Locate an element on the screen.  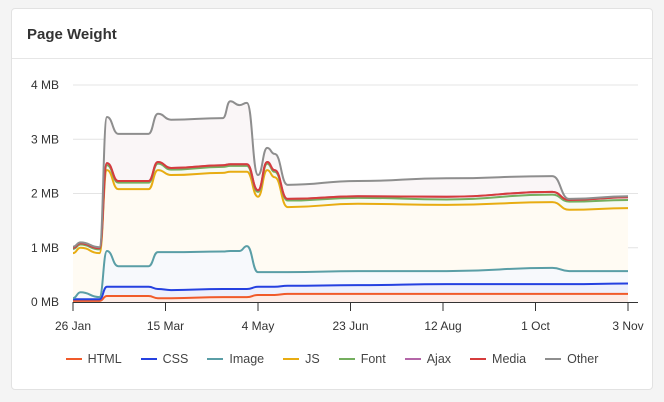
series-line-html is located at coordinates (350, 297).